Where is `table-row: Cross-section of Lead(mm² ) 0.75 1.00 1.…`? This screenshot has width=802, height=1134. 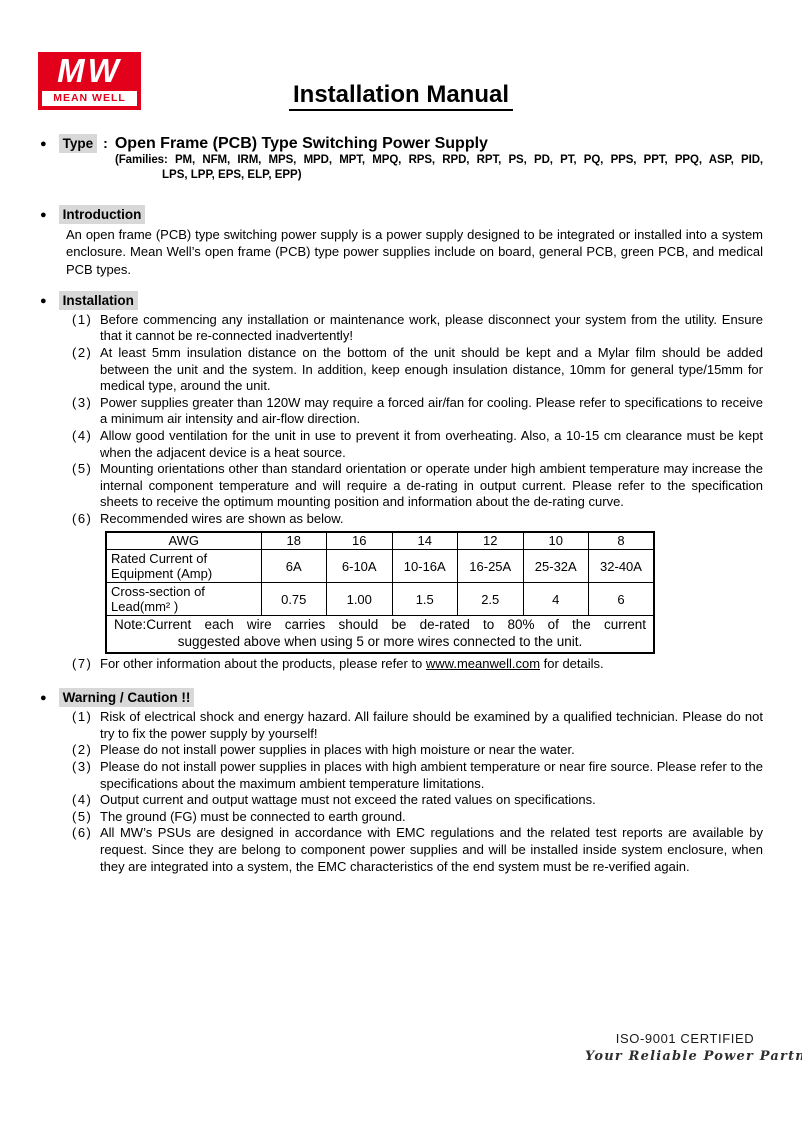
table-row: Cross-section of Lead(mm² ) 0.75 1.00 1.… is located at coordinates (380, 599).